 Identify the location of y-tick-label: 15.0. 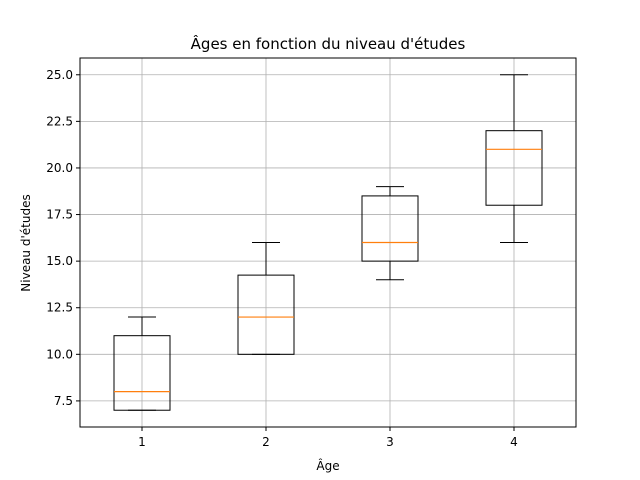
(59, 261).